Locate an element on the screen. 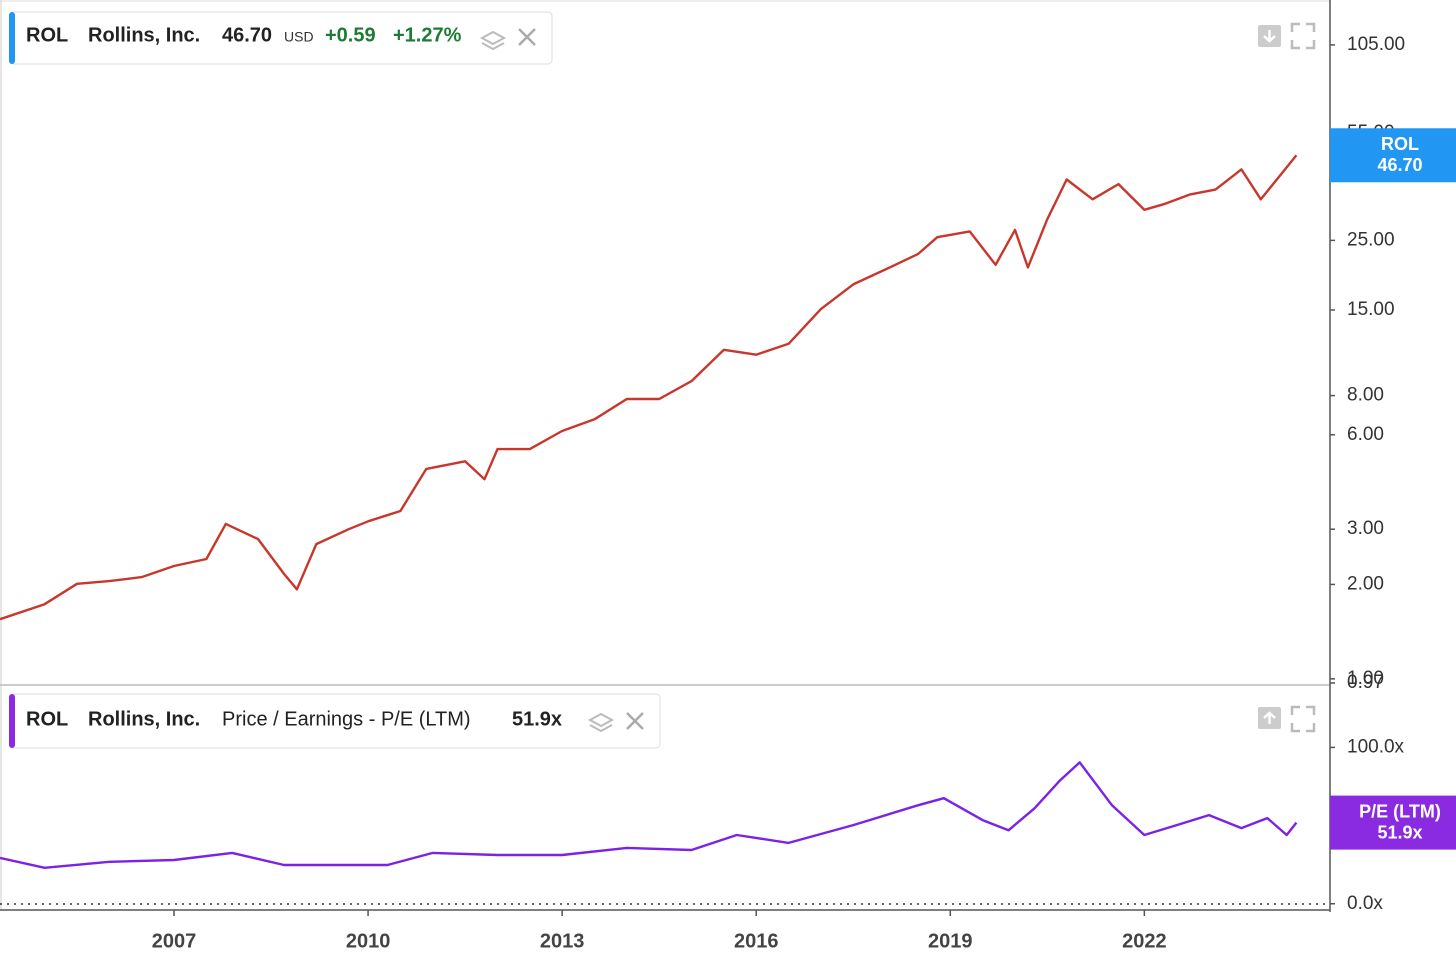  y-tick-label: 100.0x is located at coordinates (1376, 746).